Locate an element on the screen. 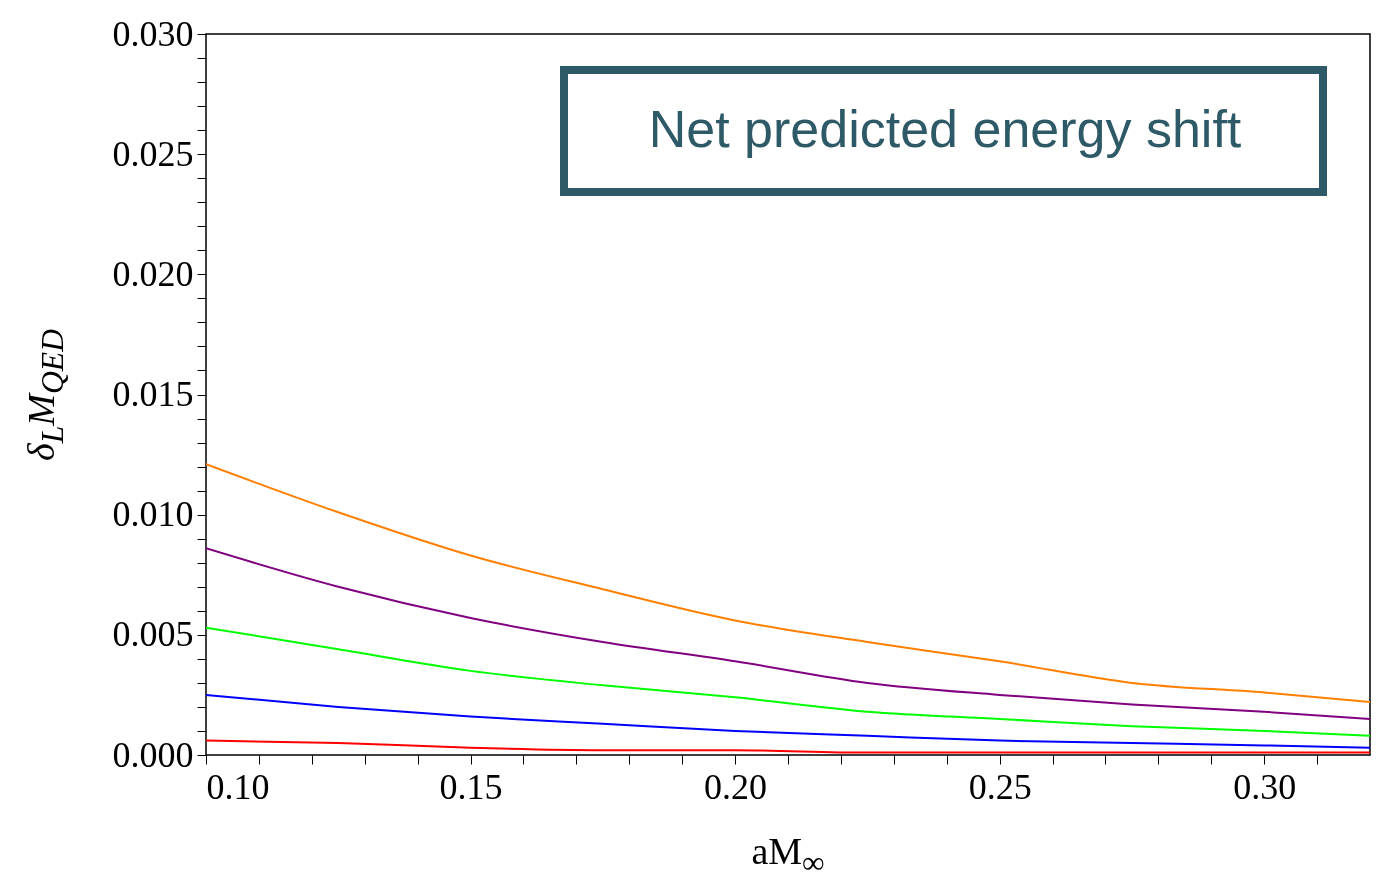 This screenshot has width=1386, height=878. x-tick-label: 0.20 is located at coordinates (736, 786).